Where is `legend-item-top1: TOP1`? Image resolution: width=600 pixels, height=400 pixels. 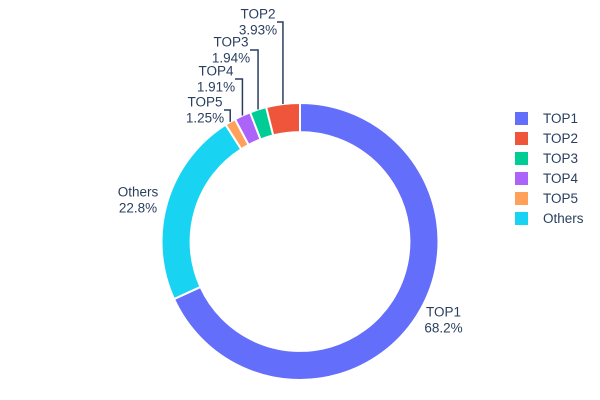 legend-item-top1: TOP1 is located at coordinates (549, 118).